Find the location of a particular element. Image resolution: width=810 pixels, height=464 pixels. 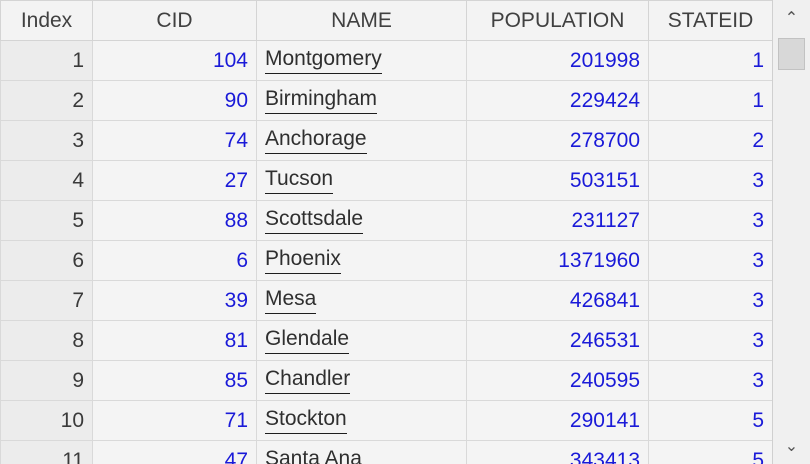

cell-name: Stockton is located at coordinates (361, 420).